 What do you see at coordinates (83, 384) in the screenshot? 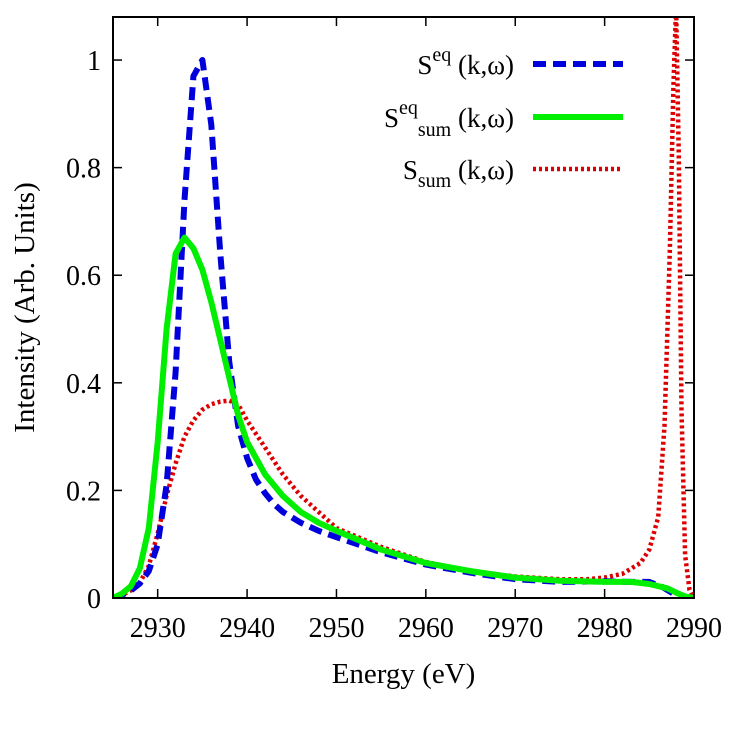
I see `y-tick-label: 0.4` at bounding box center [83, 384].